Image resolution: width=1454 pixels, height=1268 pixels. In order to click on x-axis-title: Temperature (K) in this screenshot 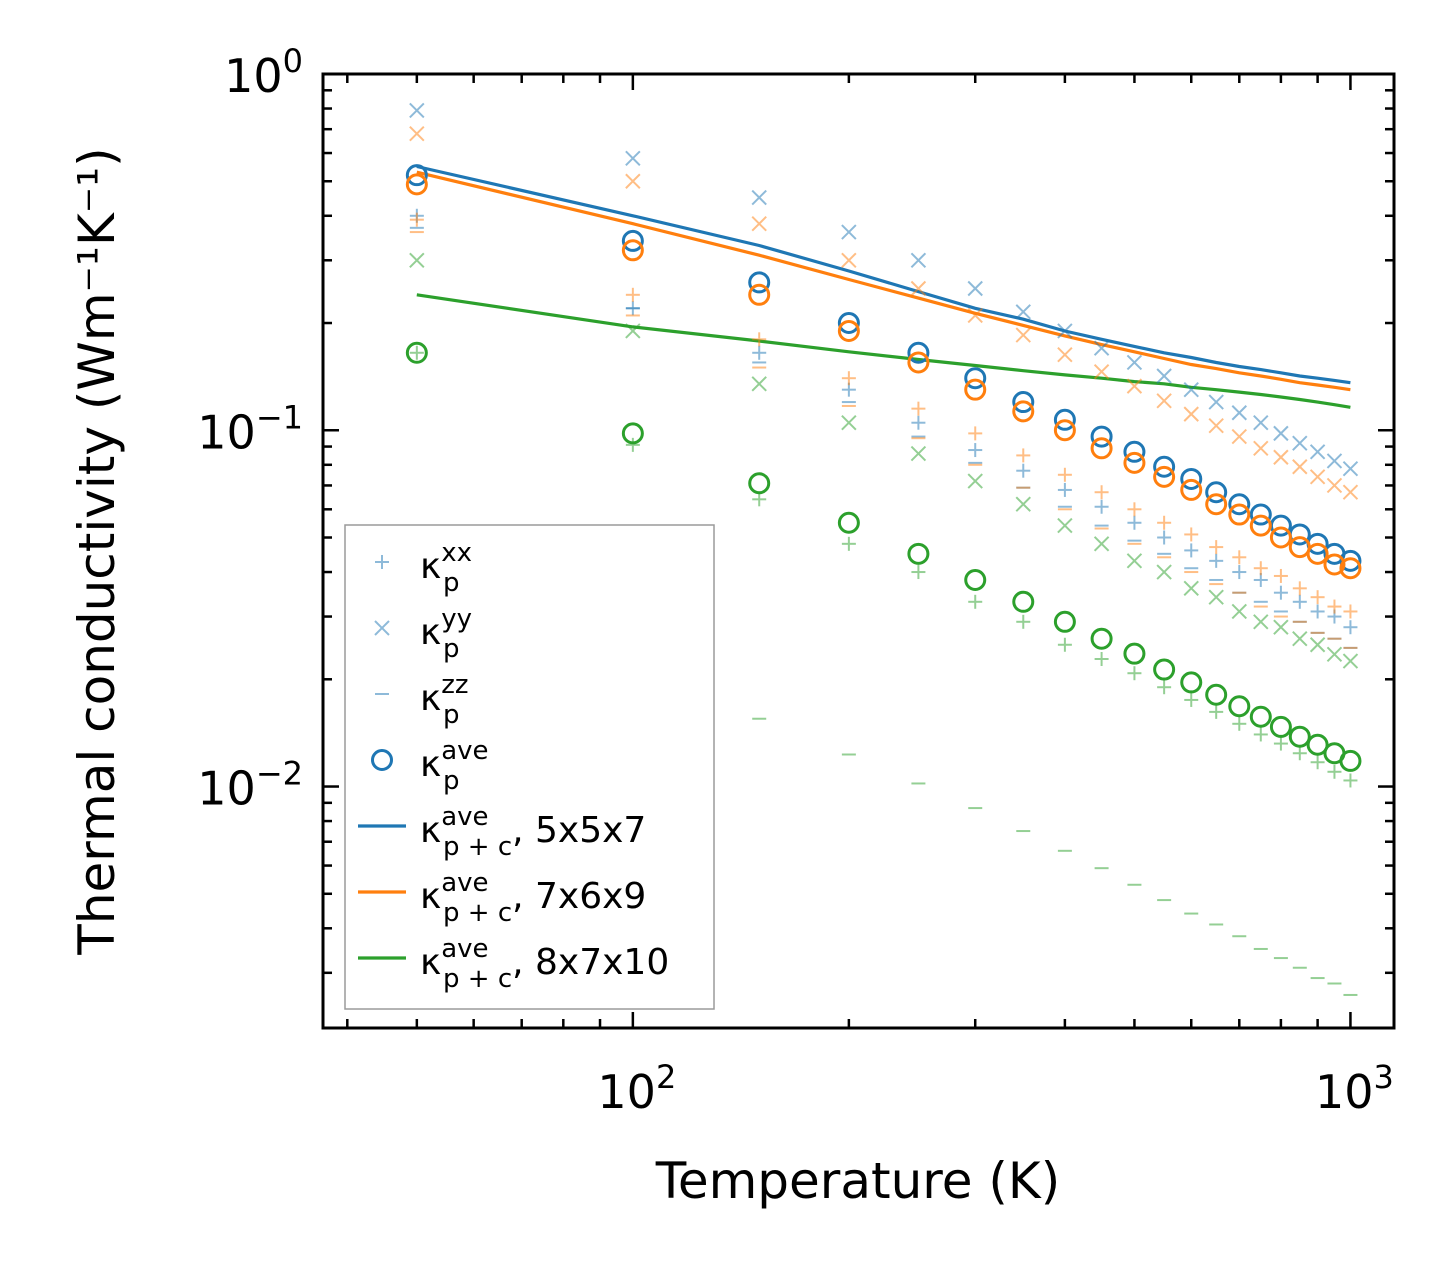, I will do `click(857, 1181)`.